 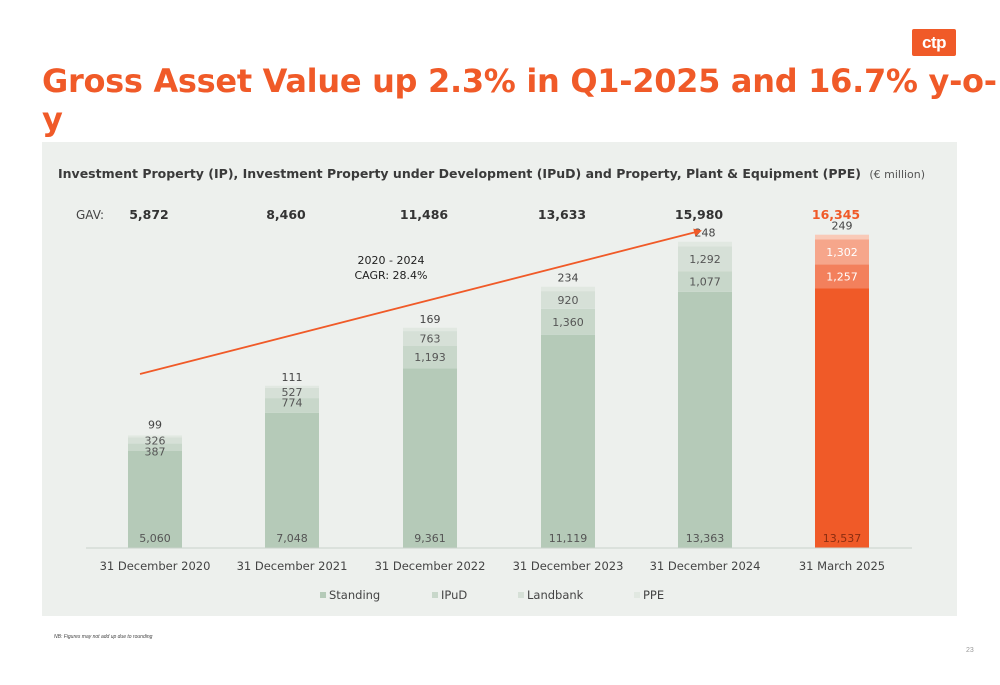 I want to click on x-tick-label: 31 March 2025, so click(x=842, y=566).